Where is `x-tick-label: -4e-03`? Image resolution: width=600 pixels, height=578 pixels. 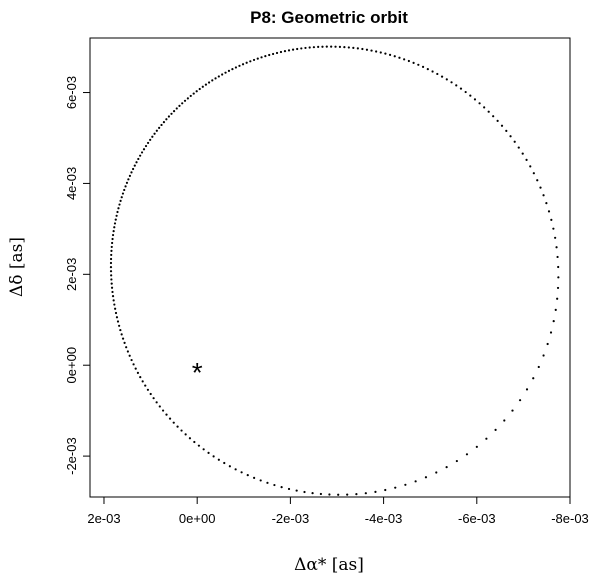
x-tick-label: -4e-03 is located at coordinates (384, 518).